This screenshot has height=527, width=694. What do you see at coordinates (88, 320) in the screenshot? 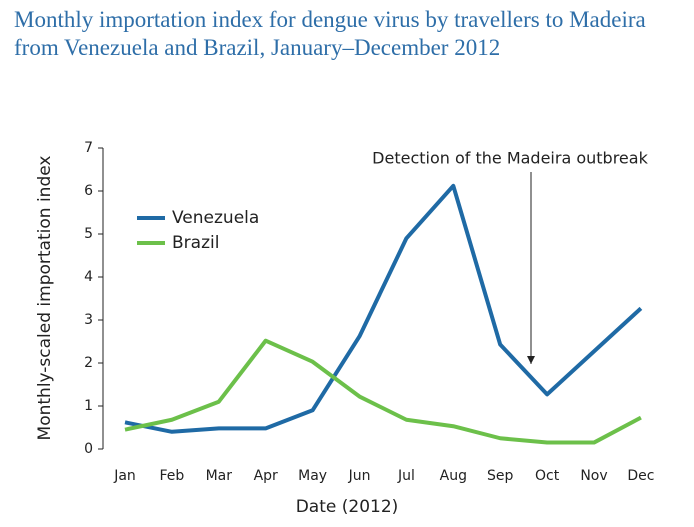
I see `y-tick-label: 3` at bounding box center [88, 320].